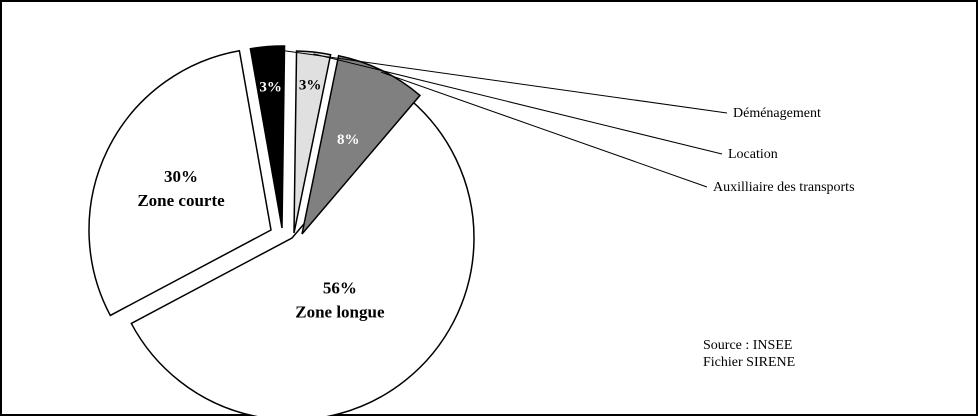 Image resolution: width=978 pixels, height=416 pixels. Describe the element at coordinates (753, 154) in the screenshot. I see `callout-label: Location` at that location.